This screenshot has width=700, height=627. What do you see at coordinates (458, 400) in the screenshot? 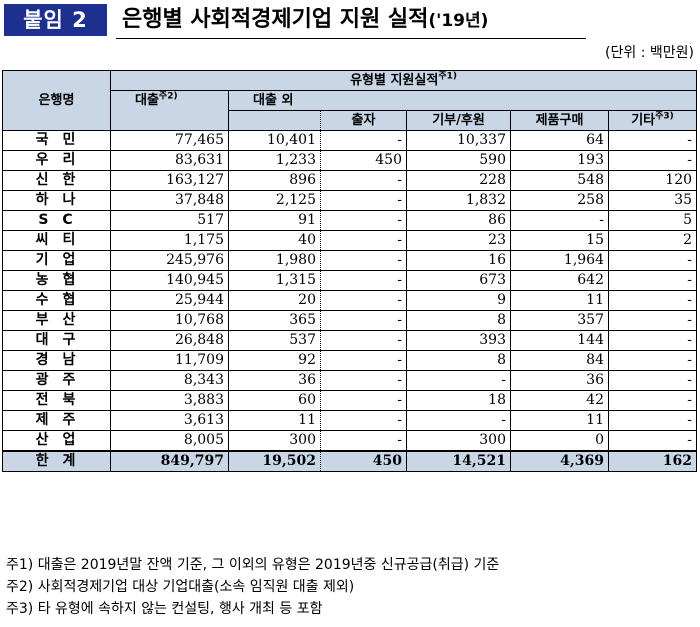
I see `donation-cell: 18` at bounding box center [458, 400].